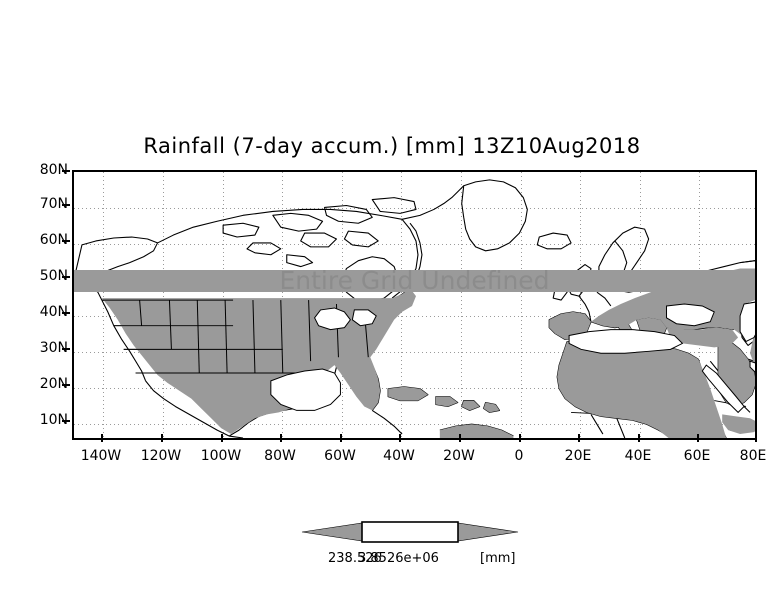 The image size is (784, 612). Describe the element at coordinates (753, 456) in the screenshot. I see `x-tick-label: 80E` at that location.